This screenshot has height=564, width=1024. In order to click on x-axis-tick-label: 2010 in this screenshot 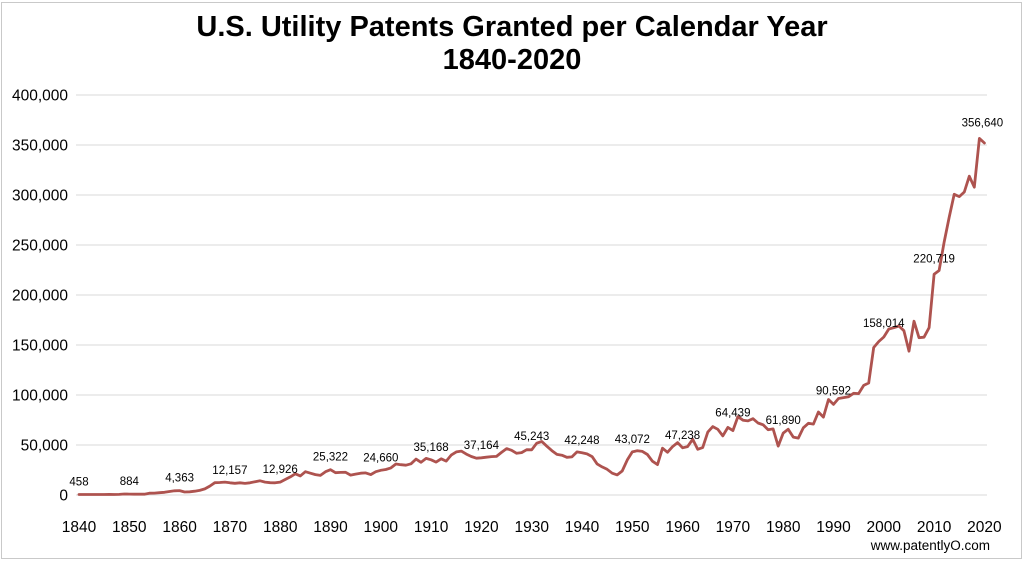, I will do `click(934, 527)`.